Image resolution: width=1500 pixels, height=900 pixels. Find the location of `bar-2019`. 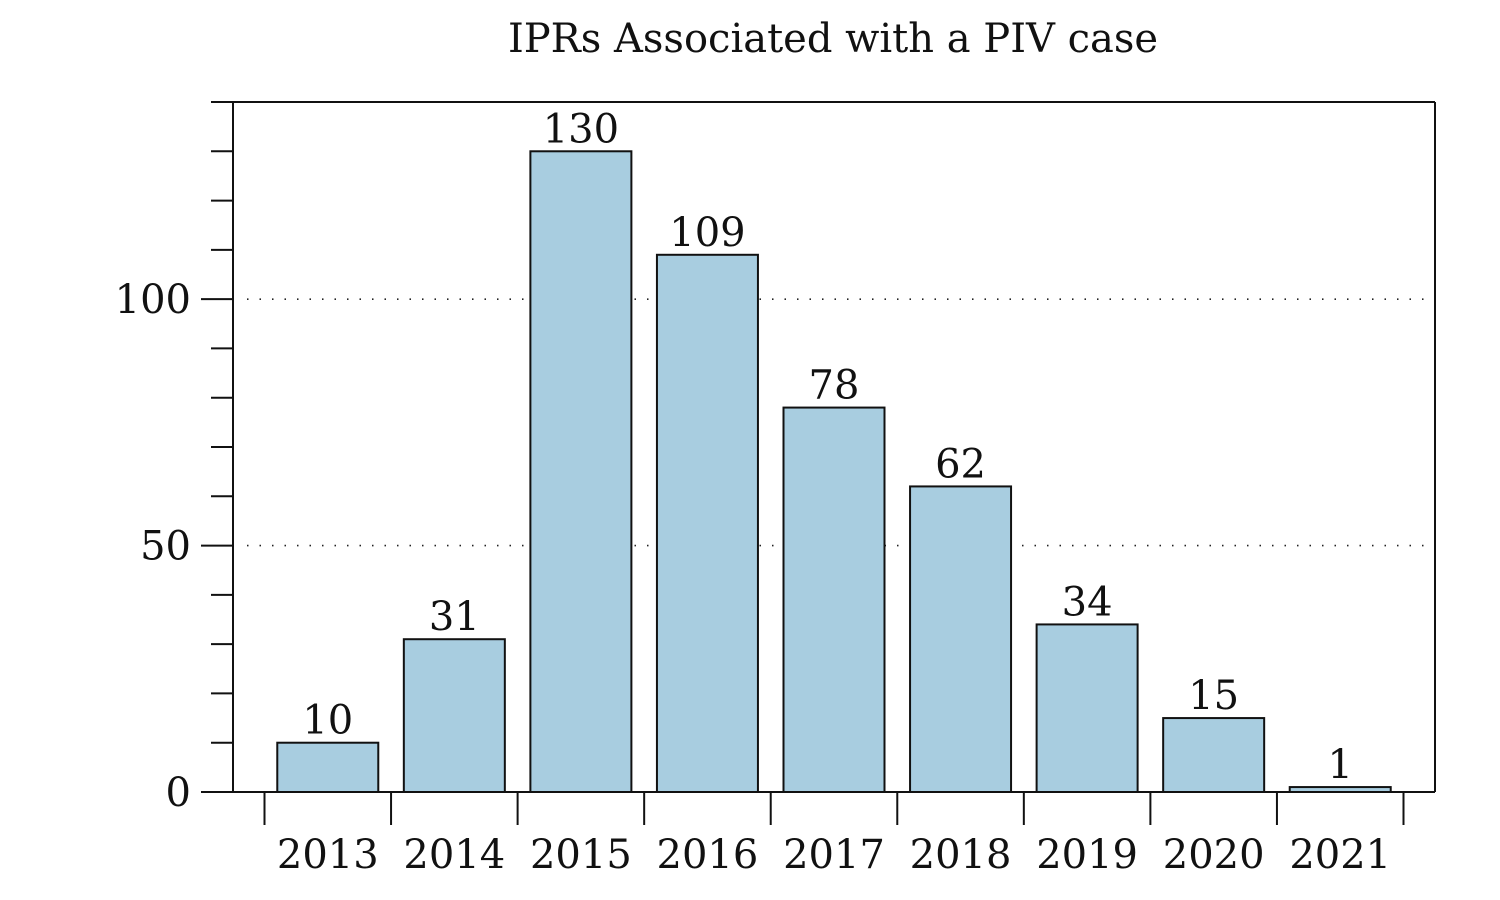

bar-2019 is located at coordinates (1087, 708).